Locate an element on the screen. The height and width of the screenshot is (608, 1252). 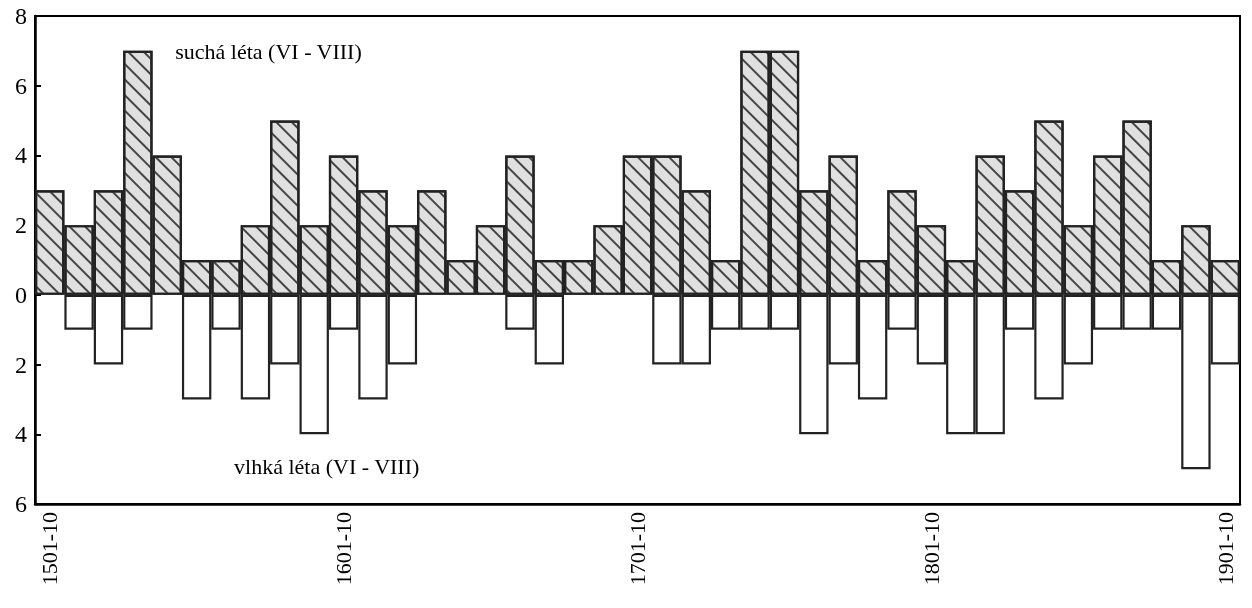
x-tick-label: 1801-10 is located at coordinates (931, 549).